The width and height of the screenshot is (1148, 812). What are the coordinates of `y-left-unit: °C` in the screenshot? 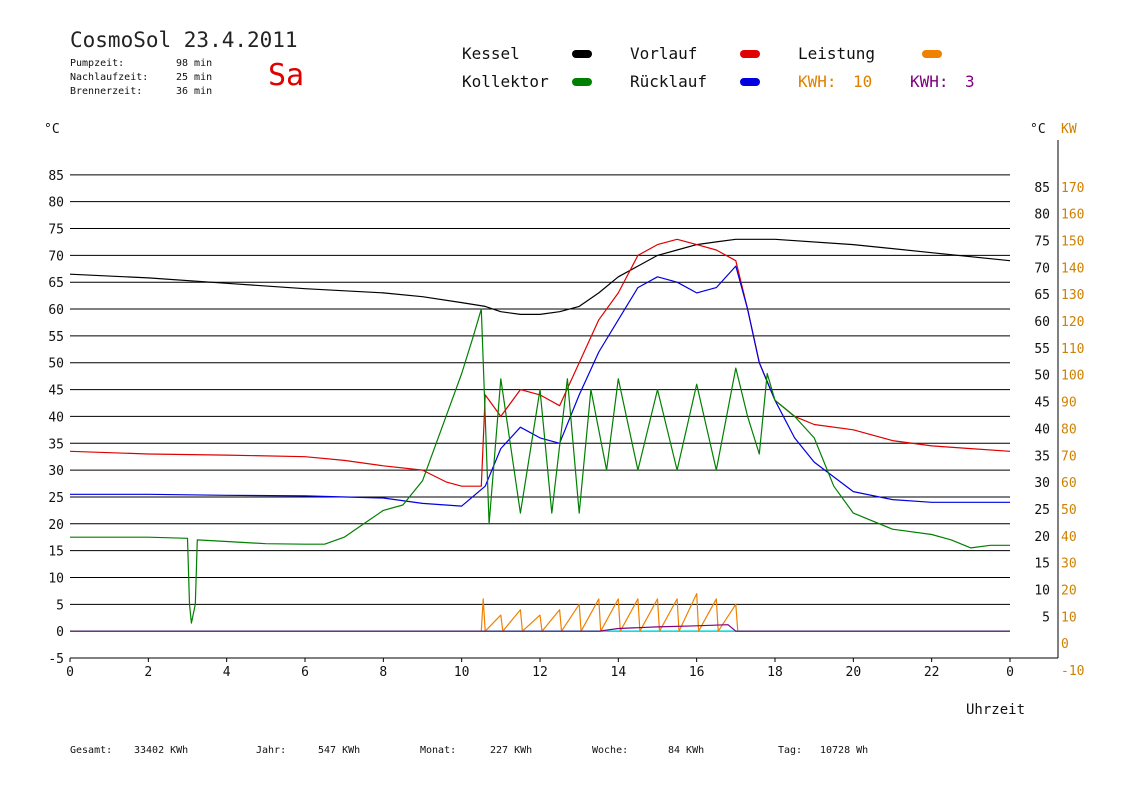 It's located at (52, 129).